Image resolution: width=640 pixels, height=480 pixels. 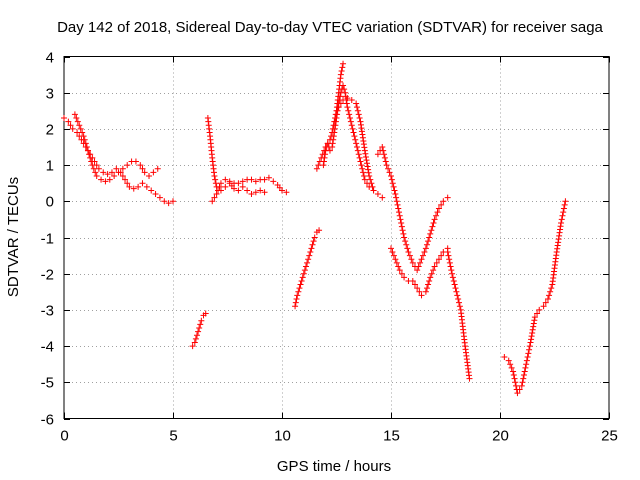 I want to click on y-tick-label: 2, so click(x=50, y=130).